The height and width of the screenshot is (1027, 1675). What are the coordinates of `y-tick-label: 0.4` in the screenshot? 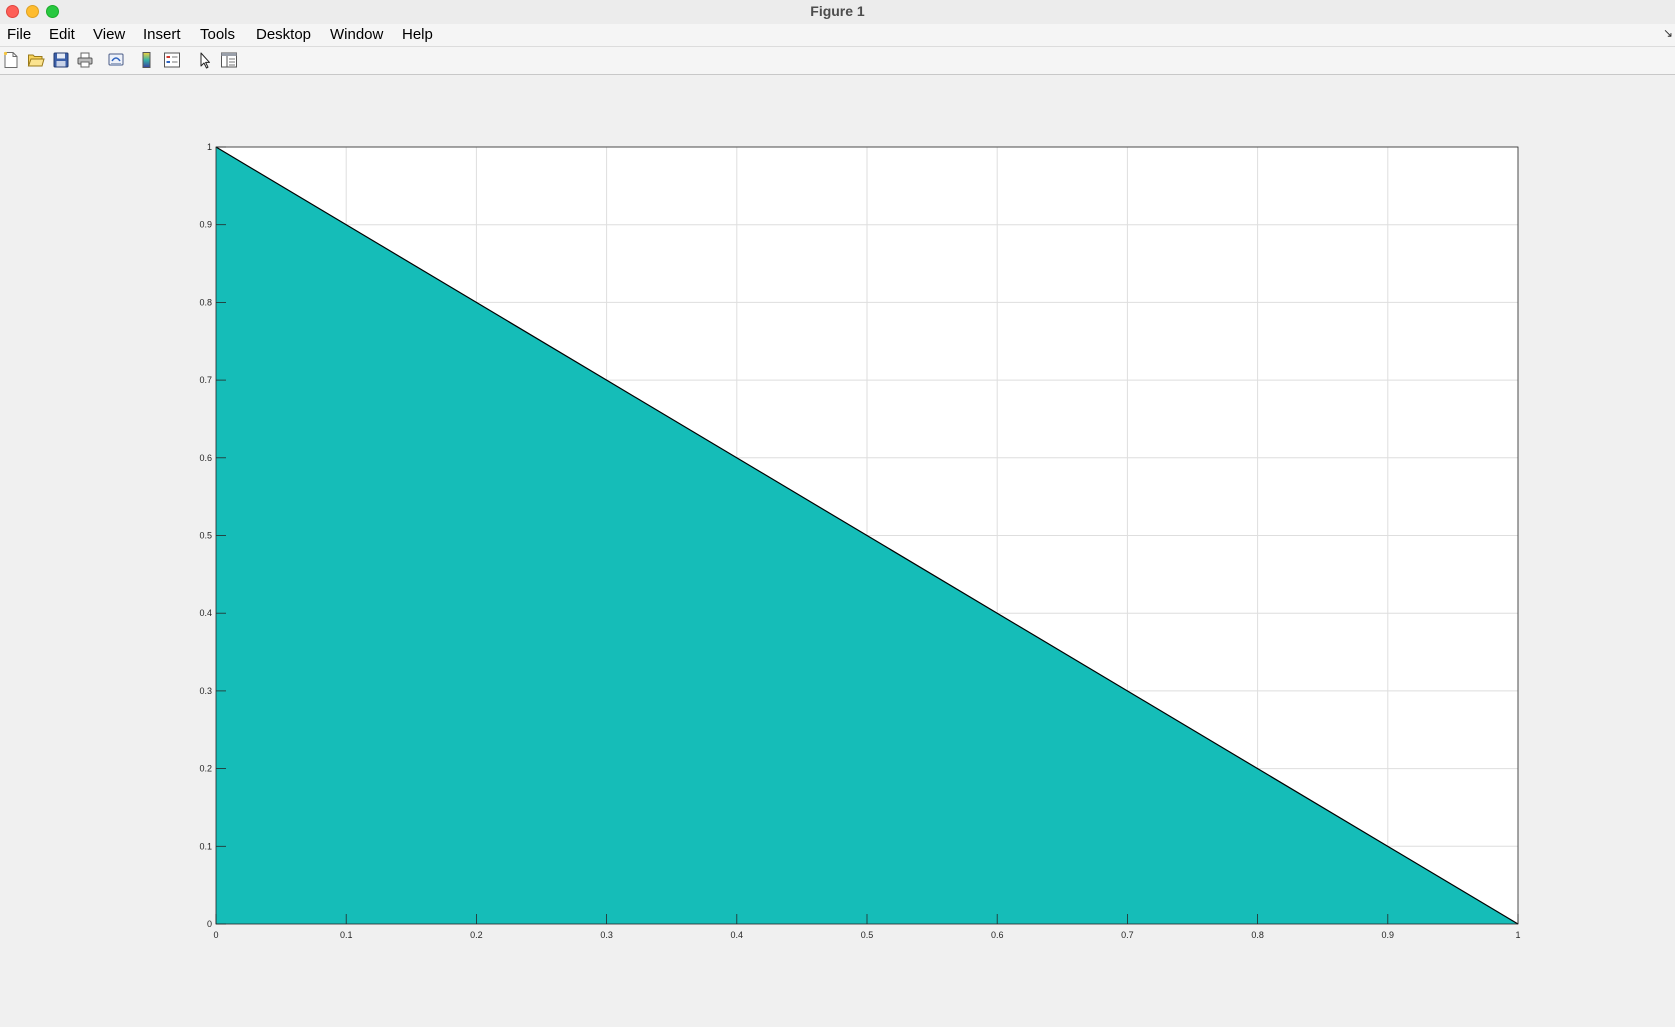 It's located at (205, 613).